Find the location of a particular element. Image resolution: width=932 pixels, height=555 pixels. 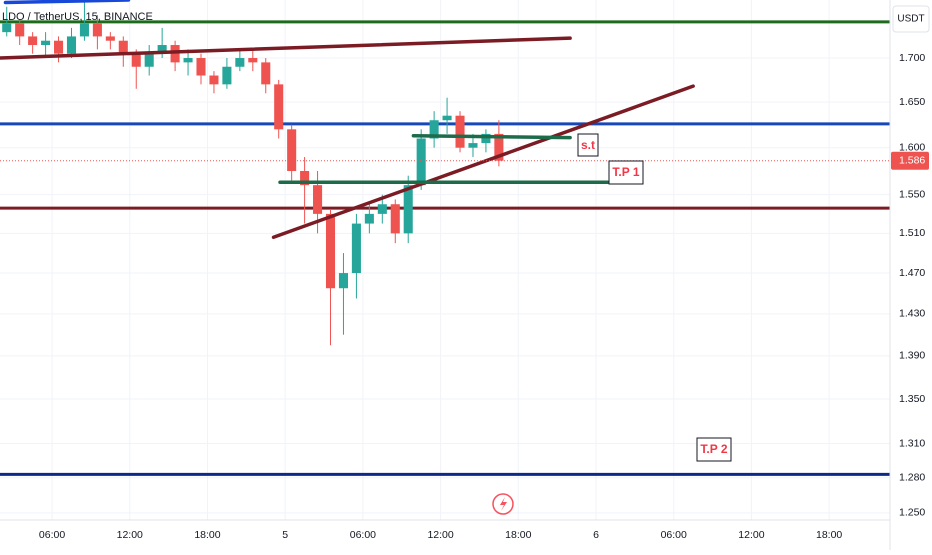

chart-title: LDO / TetherUS, 15, BINANCE is located at coordinates (77, 17).